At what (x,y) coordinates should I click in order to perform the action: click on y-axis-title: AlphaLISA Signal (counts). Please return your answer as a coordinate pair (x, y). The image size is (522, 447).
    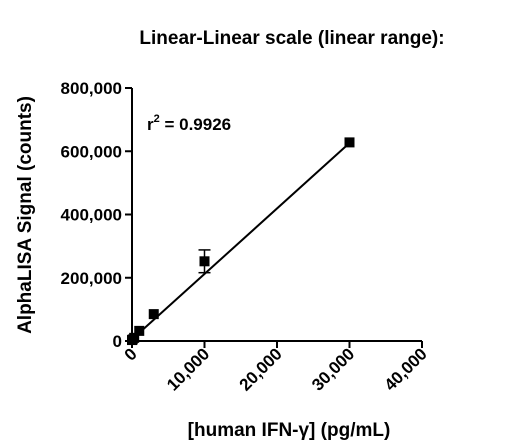
    Looking at the image, I should click on (25, 215).